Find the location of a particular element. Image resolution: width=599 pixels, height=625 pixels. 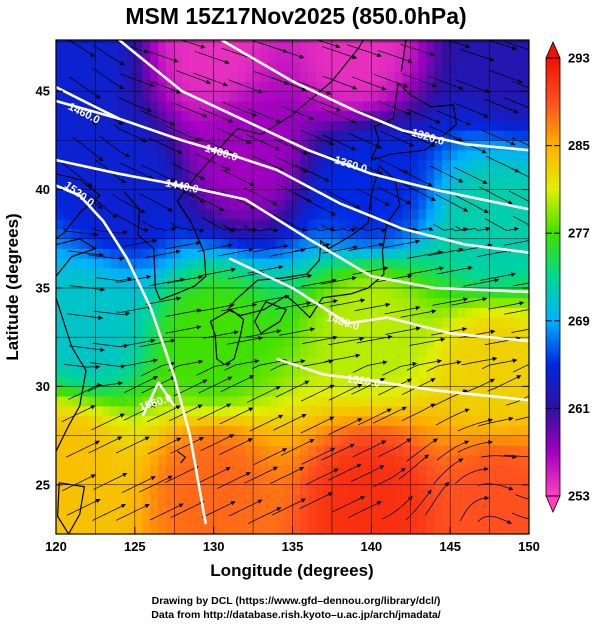

y-tick-label: 40 is located at coordinates (43, 189).